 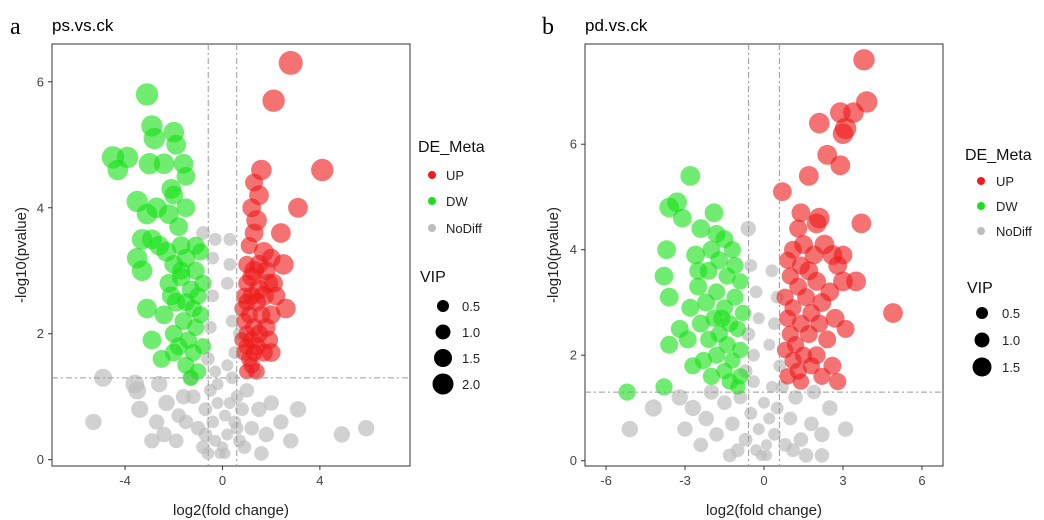 I want to click on y-tick-label: 0, so click(x=573, y=460).